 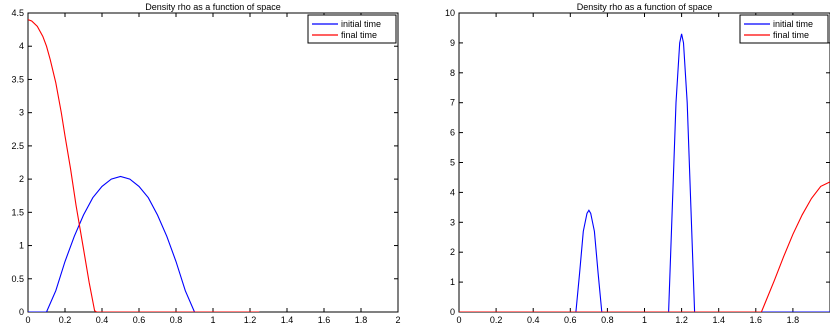 I want to click on series-line-initial-time, so click(x=144, y=243).